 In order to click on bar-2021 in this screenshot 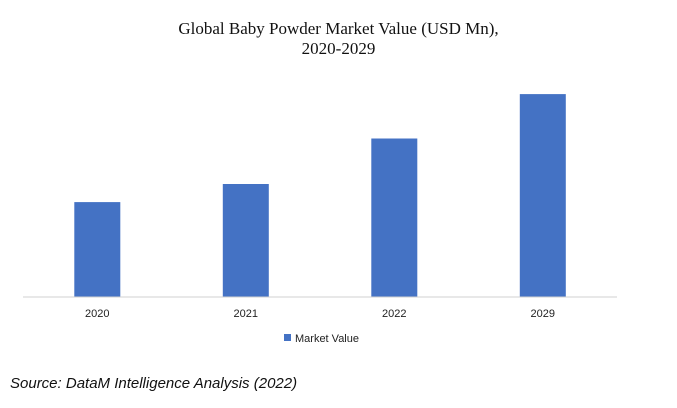, I will do `click(245, 240)`.